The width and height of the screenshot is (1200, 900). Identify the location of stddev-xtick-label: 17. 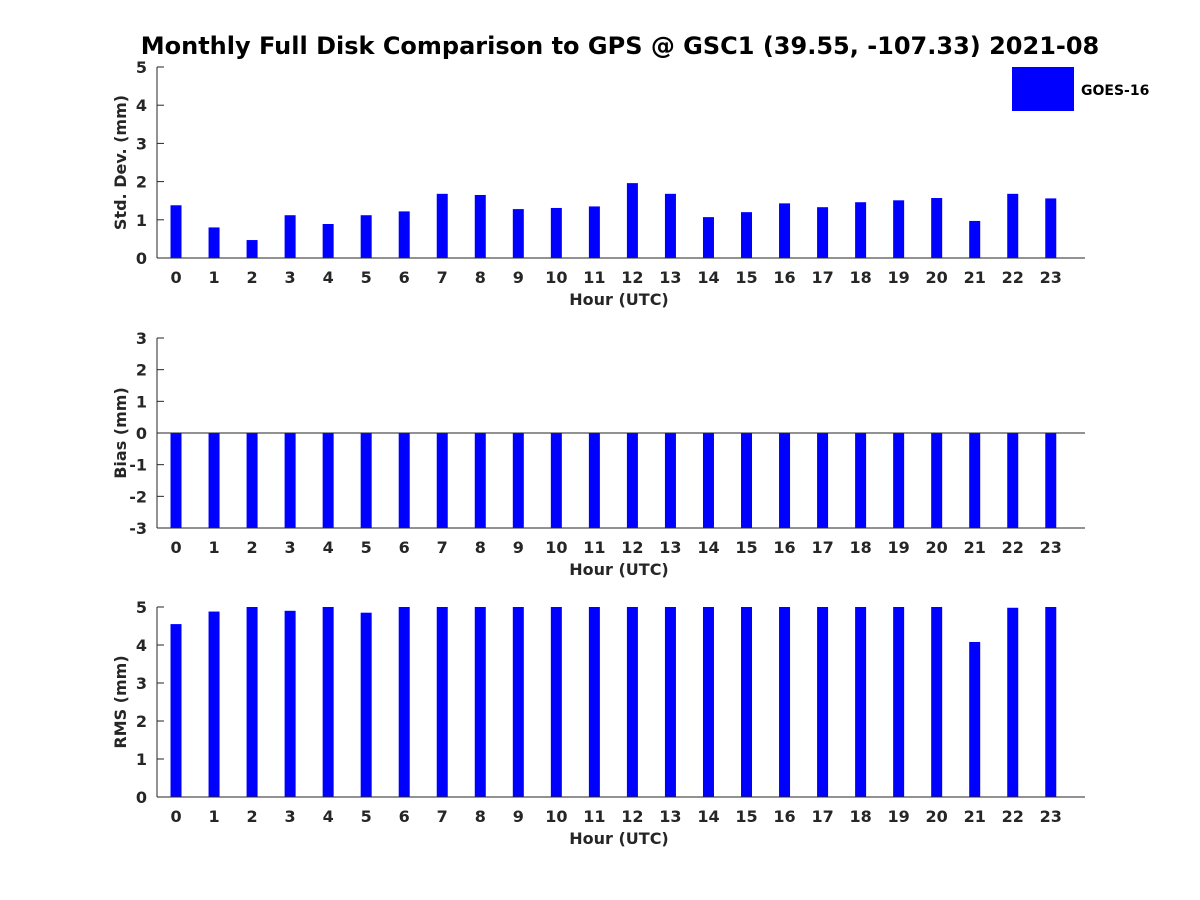
(822, 277).